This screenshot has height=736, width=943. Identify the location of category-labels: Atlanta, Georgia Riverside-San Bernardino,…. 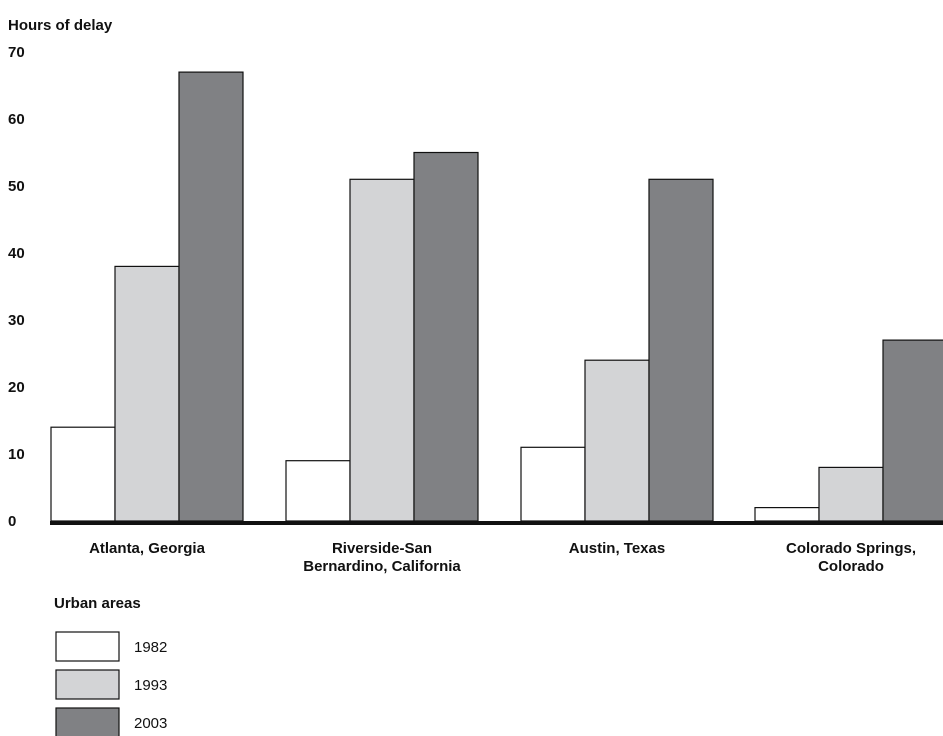
(502, 557).